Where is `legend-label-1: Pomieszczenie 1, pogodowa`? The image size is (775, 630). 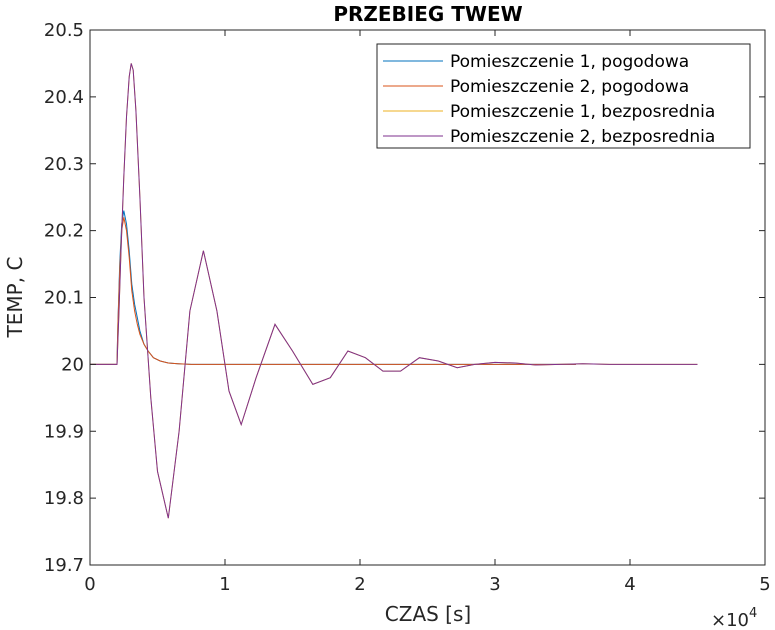 legend-label-1: Pomieszczenie 1, pogodowa is located at coordinates (569, 62).